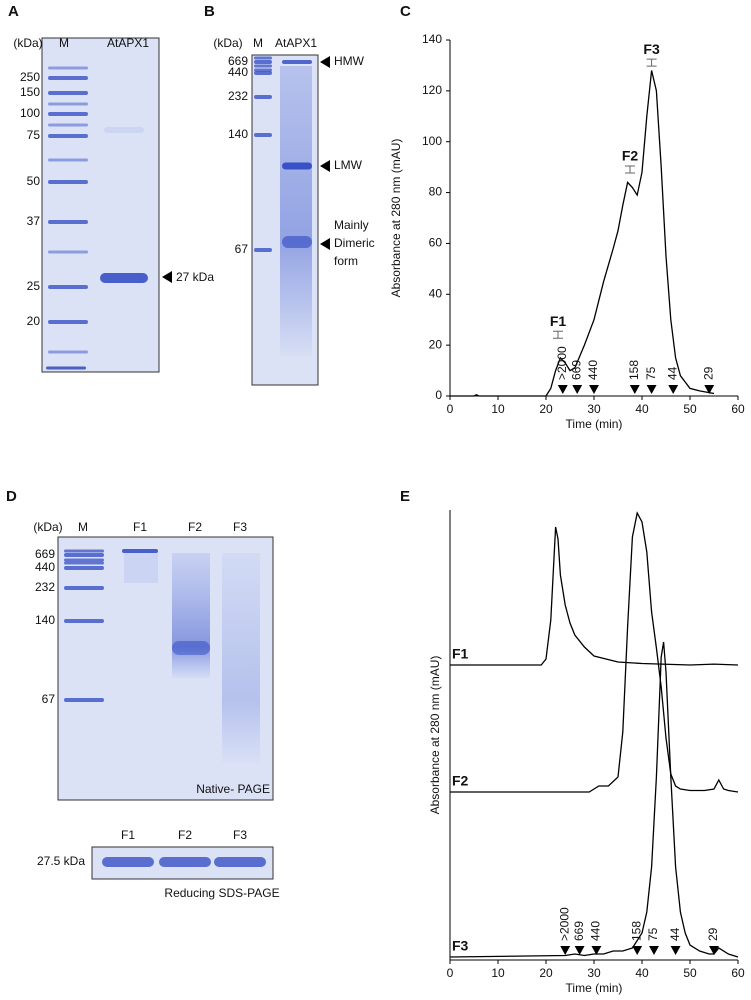 The image size is (751, 1000). What do you see at coordinates (460, 946) in the screenshot?
I see `trace-label: F3` at bounding box center [460, 946].